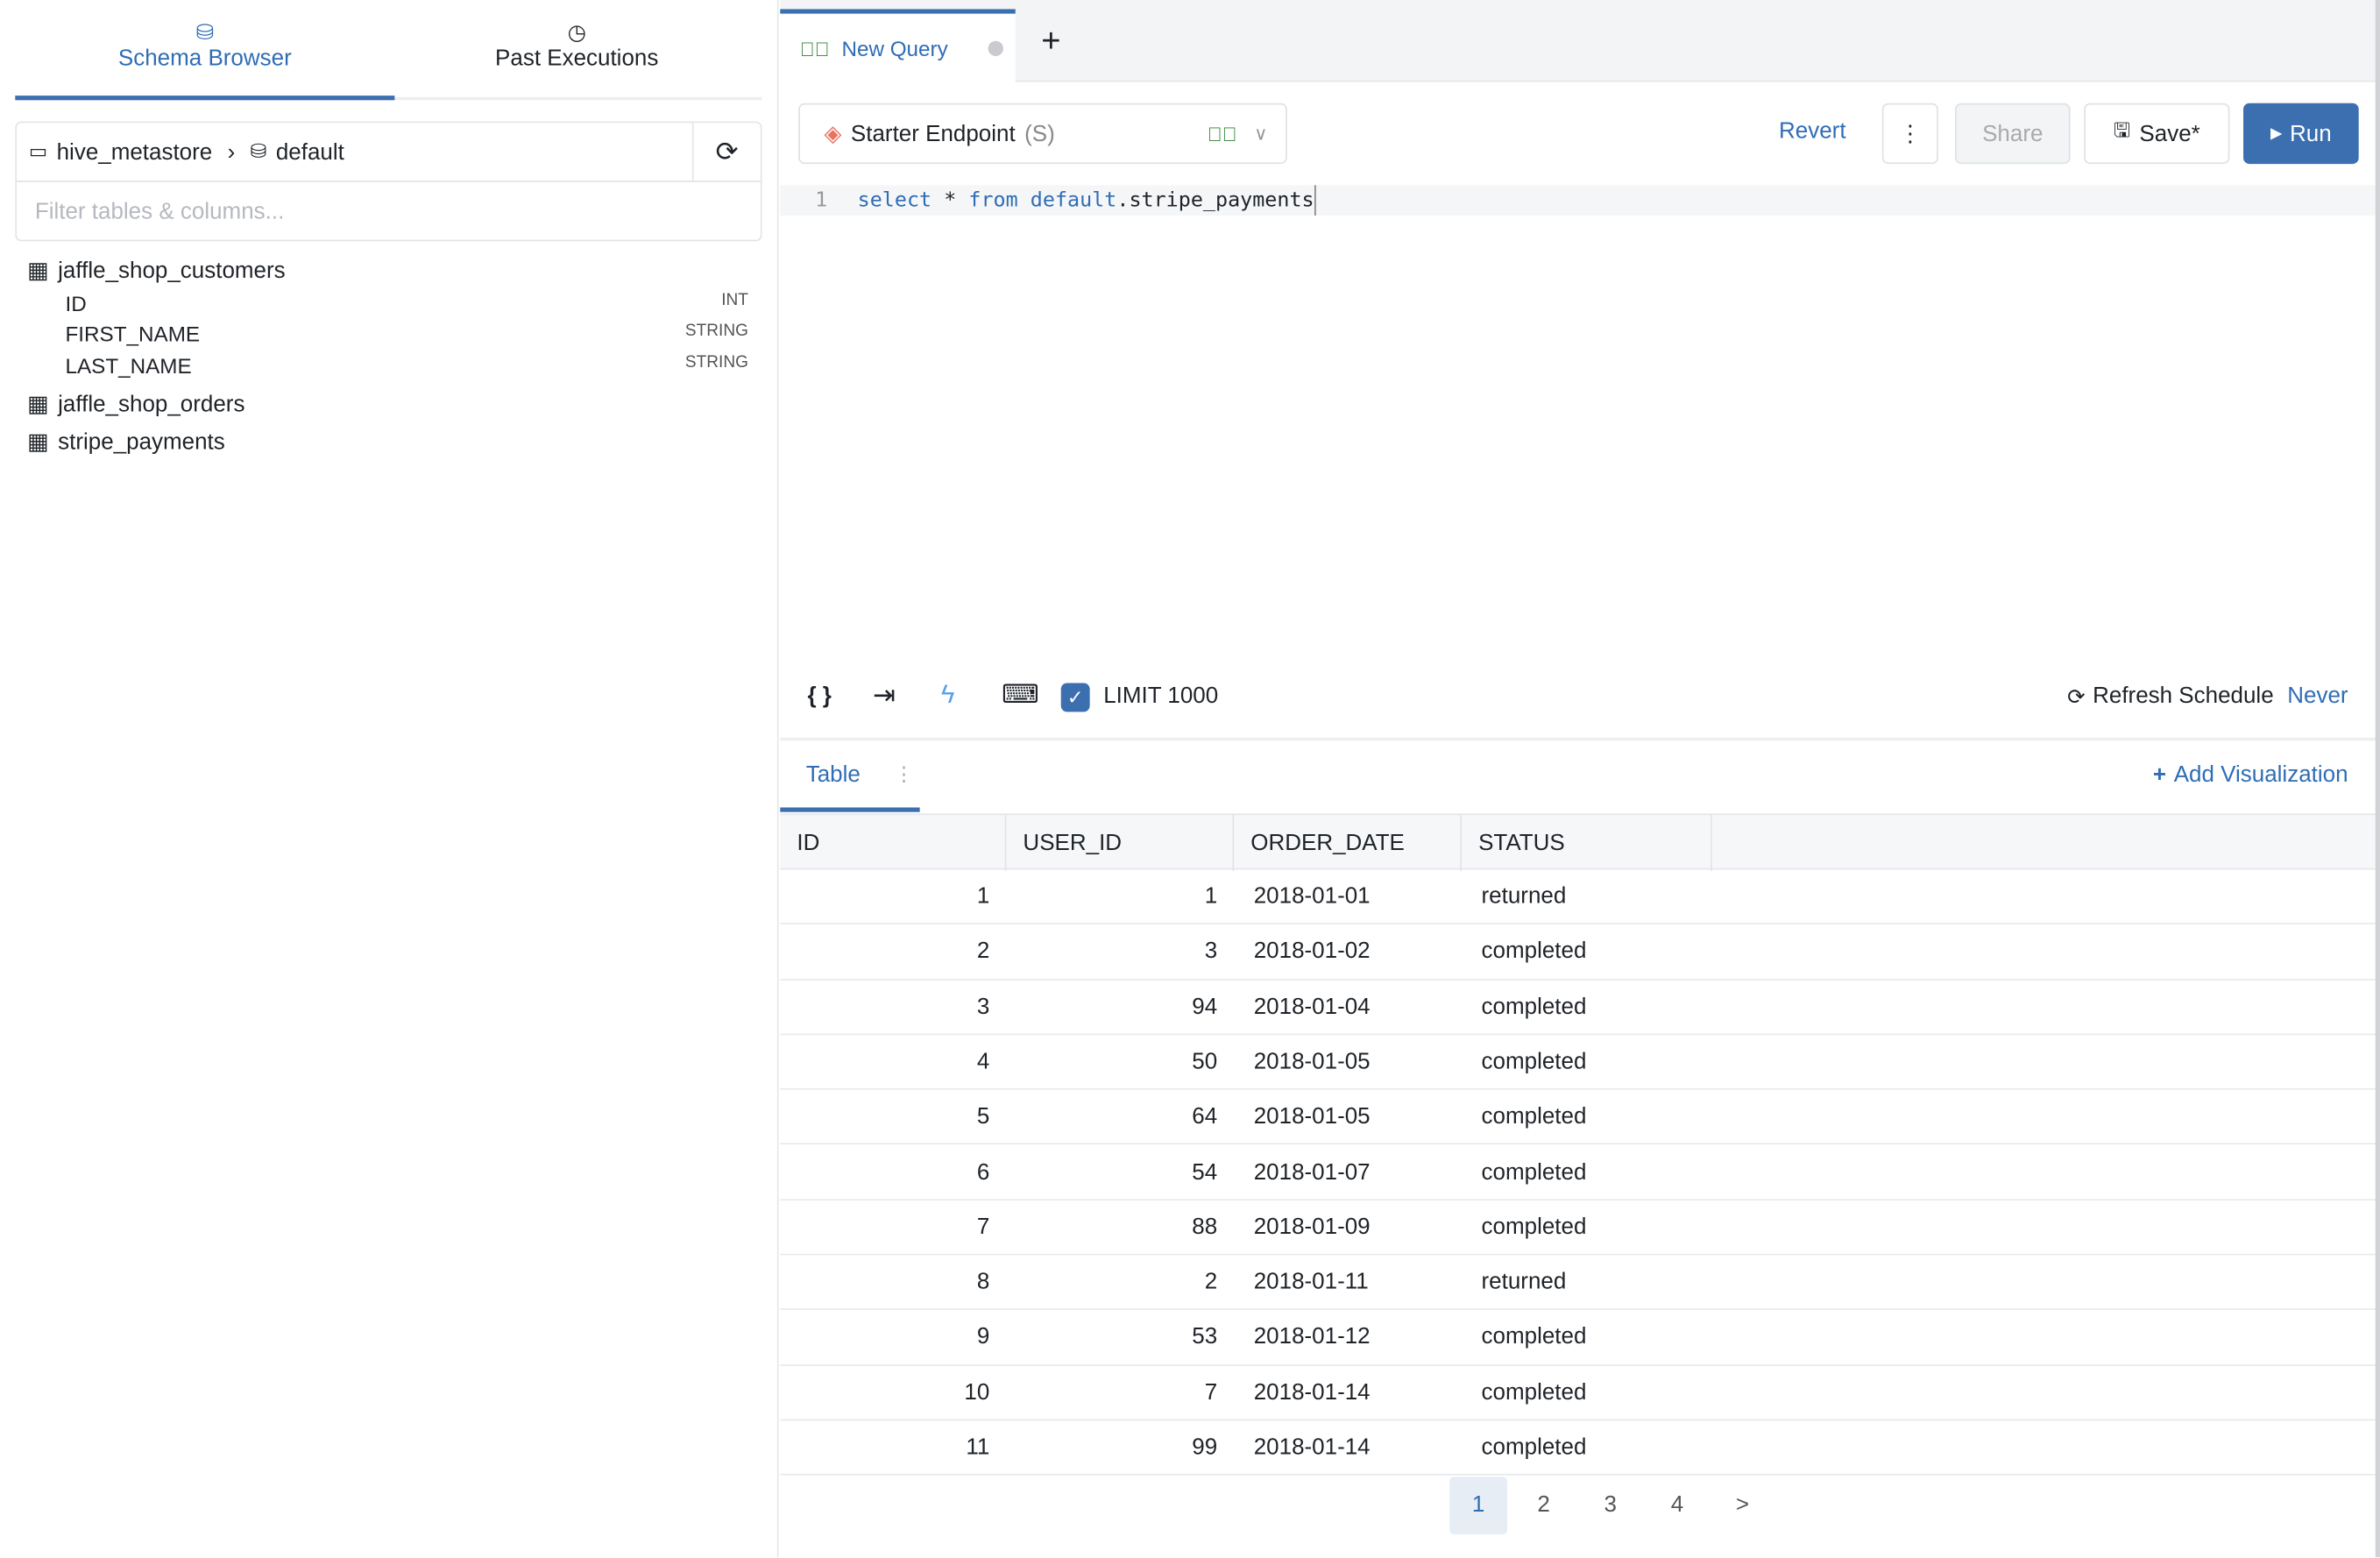 The image size is (2380, 1558). I want to click on kebab-icon: ⋮, so click(1910, 134).